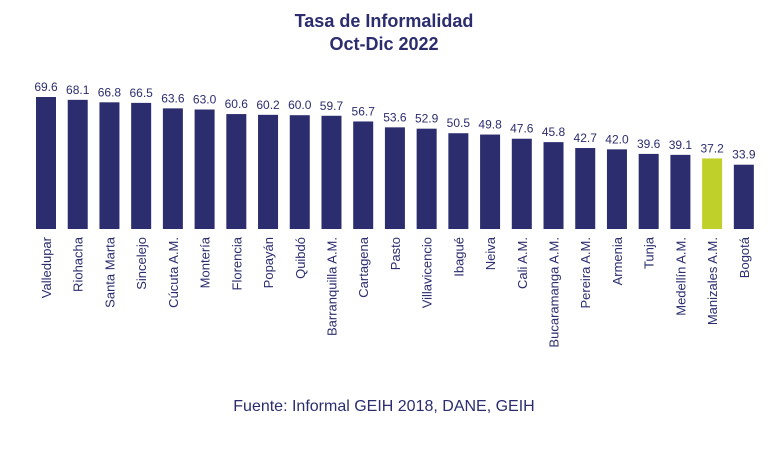  I want to click on value-label-6: 60.6, so click(237, 104).